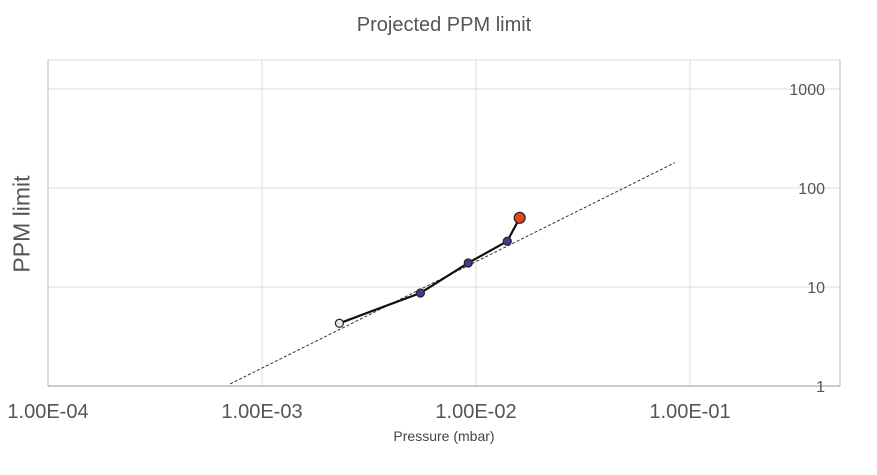 This screenshot has width=877, height=475. What do you see at coordinates (261, 412) in the screenshot?
I see `x-tick-label: 1.00E-03` at bounding box center [261, 412].